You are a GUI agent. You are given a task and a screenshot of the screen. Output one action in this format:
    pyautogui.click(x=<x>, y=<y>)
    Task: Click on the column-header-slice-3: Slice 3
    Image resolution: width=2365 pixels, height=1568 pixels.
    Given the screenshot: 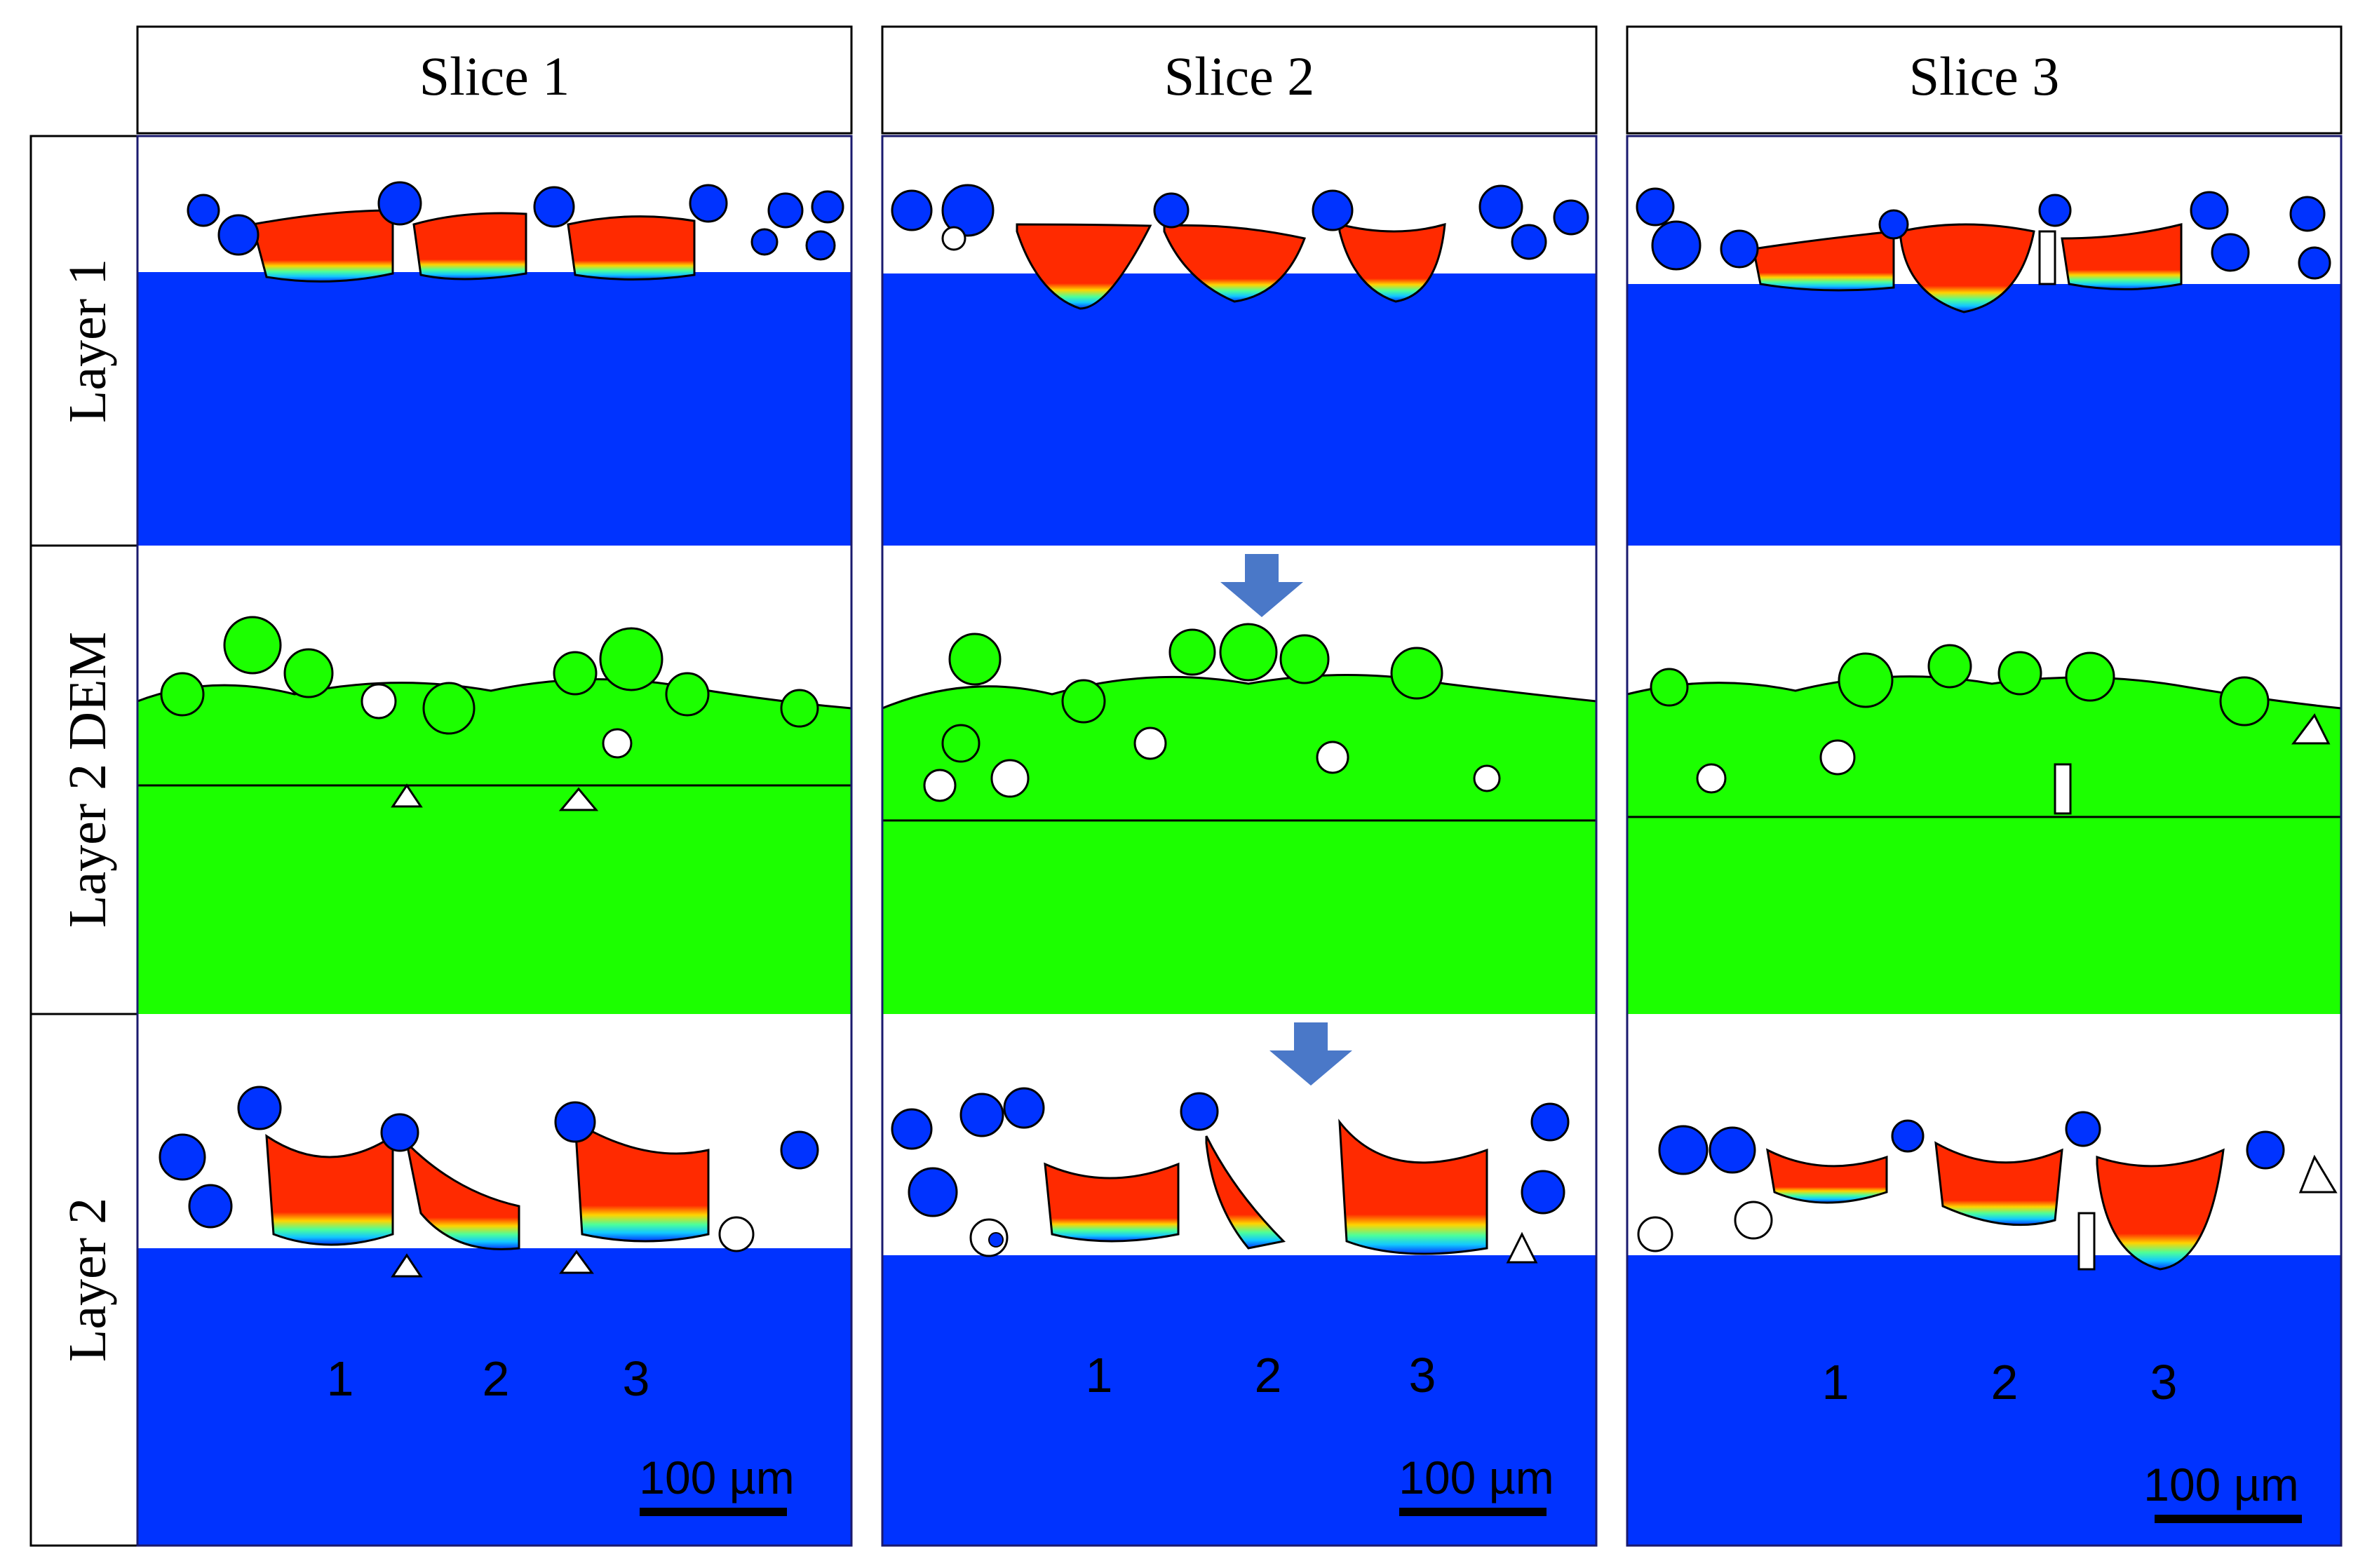 What is the action you would take?
    pyautogui.click(x=1984, y=76)
    